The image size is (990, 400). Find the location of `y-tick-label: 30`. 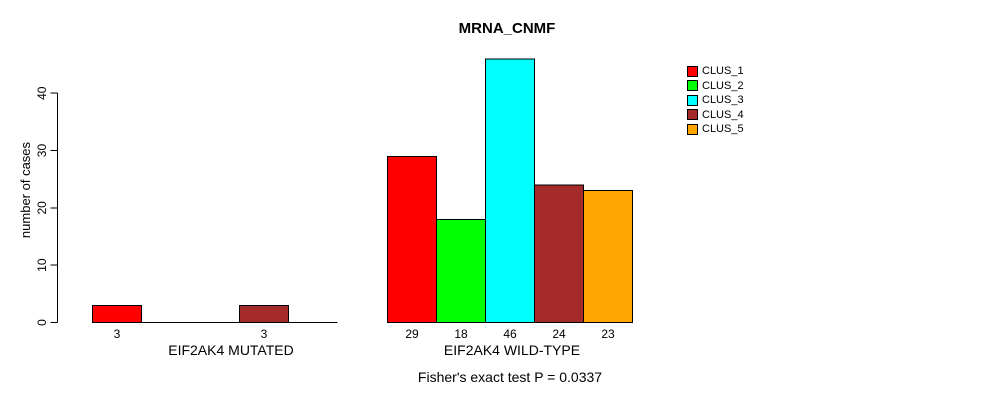

y-tick-label: 30 is located at coordinates (42, 151).